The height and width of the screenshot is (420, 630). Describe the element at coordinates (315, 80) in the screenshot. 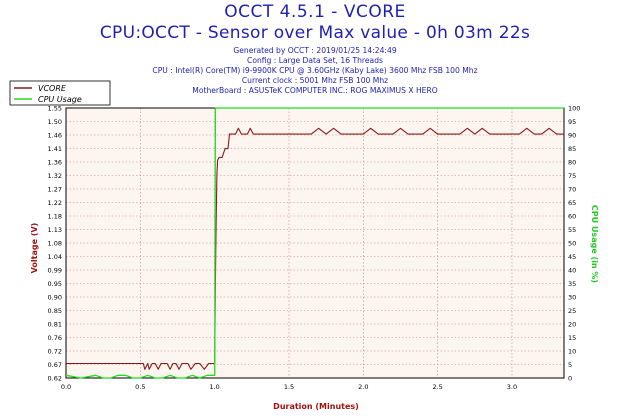

I see `info-clock: Current clock : 5001 Mhz FSB 100 Mhz` at that location.